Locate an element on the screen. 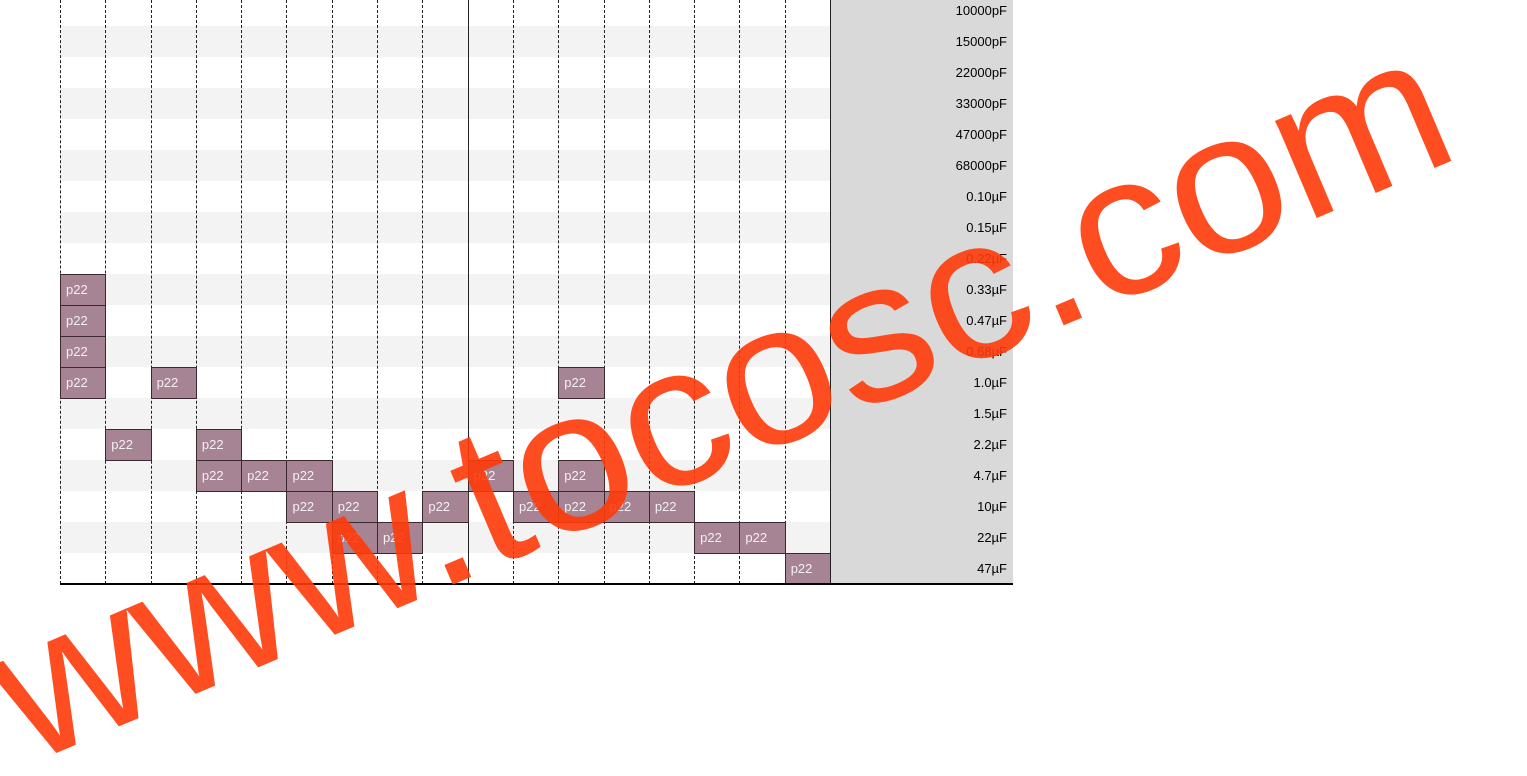 Image resolution: width=1527 pixels, height=776 pixels. row-label: 15000pF is located at coordinates (921, 41).